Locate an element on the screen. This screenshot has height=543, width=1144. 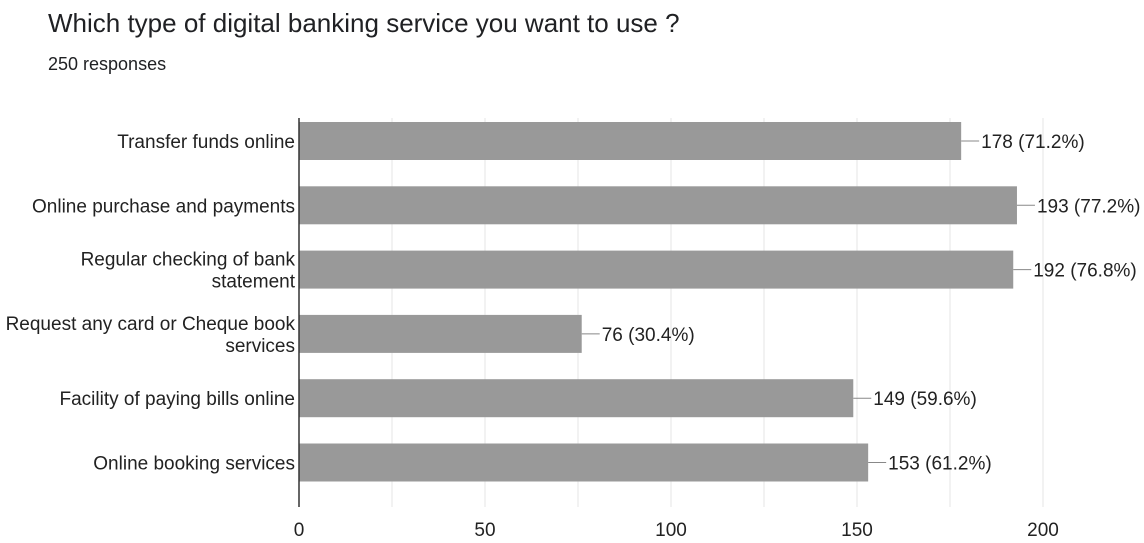
category-label: Online purchase and payments is located at coordinates (163, 206).